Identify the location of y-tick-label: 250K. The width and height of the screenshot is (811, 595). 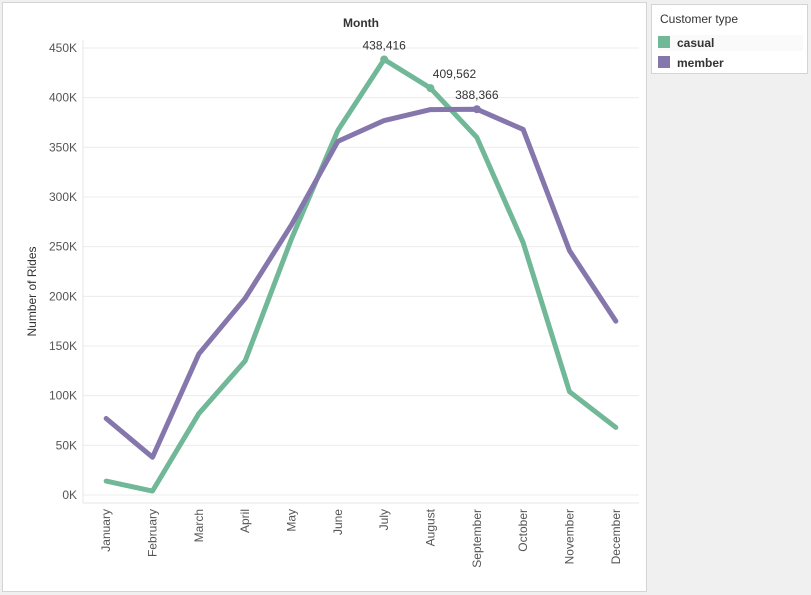
(63, 247).